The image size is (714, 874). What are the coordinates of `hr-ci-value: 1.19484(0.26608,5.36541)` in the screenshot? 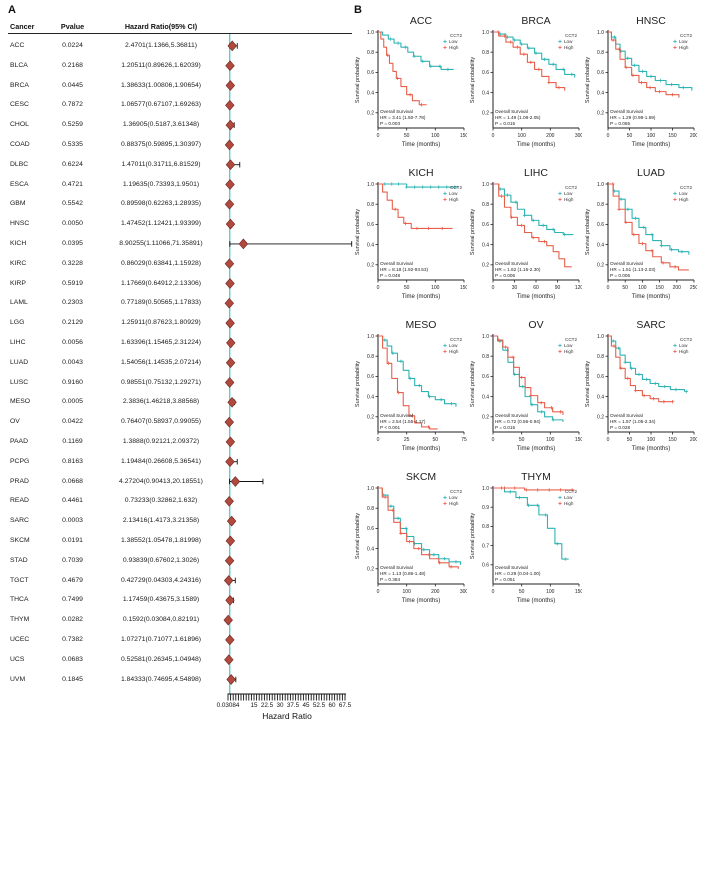 It's located at (161, 461).